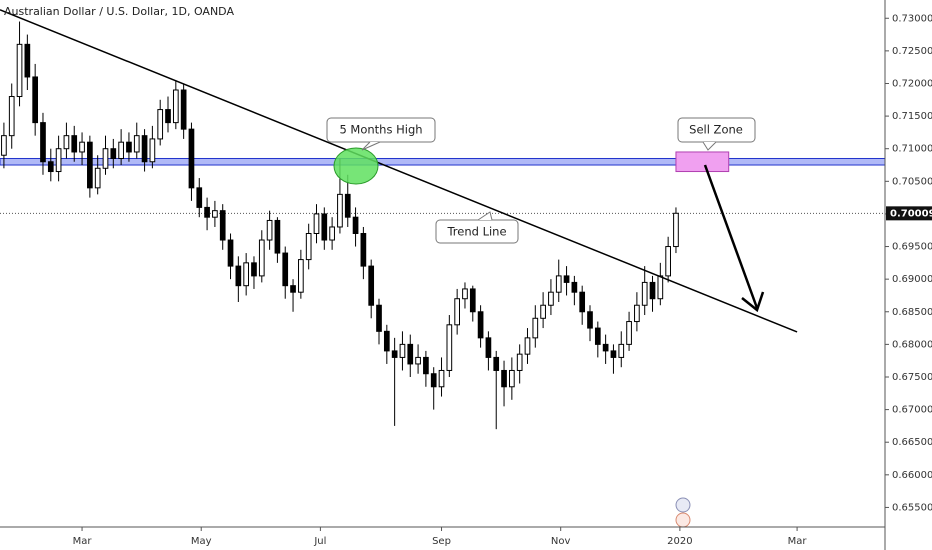  Describe the element at coordinates (702, 162) in the screenshot. I see `sell-zone` at that location.